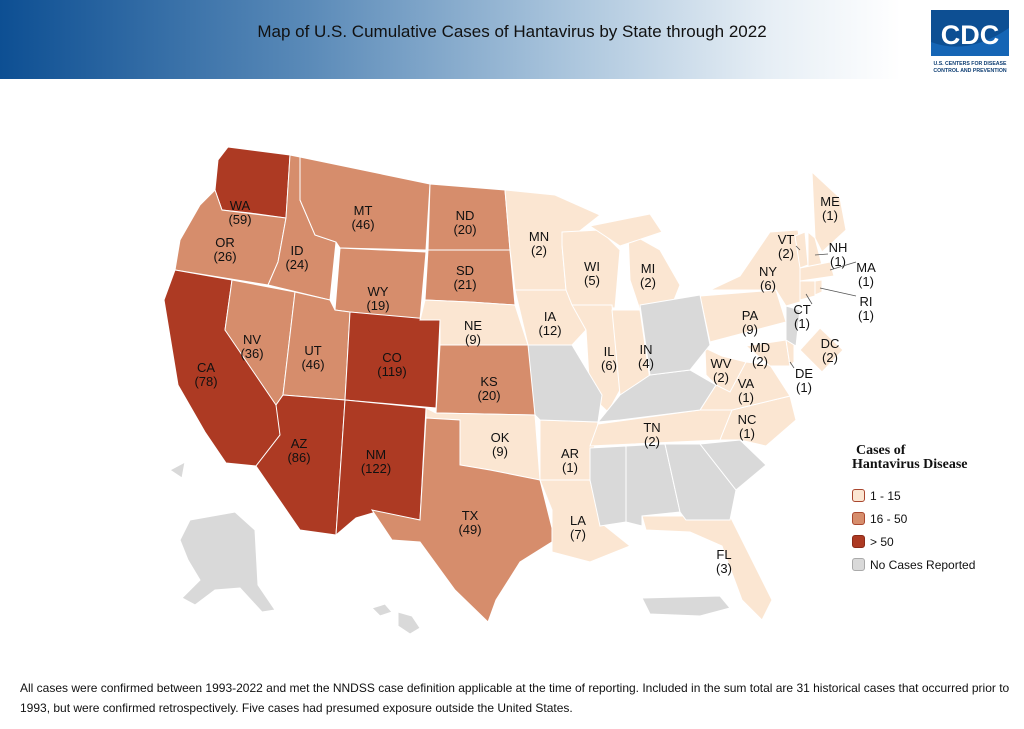 The image size is (1024, 729). What do you see at coordinates (489, 381) in the screenshot?
I see `state-label-abbr: KS` at bounding box center [489, 381].